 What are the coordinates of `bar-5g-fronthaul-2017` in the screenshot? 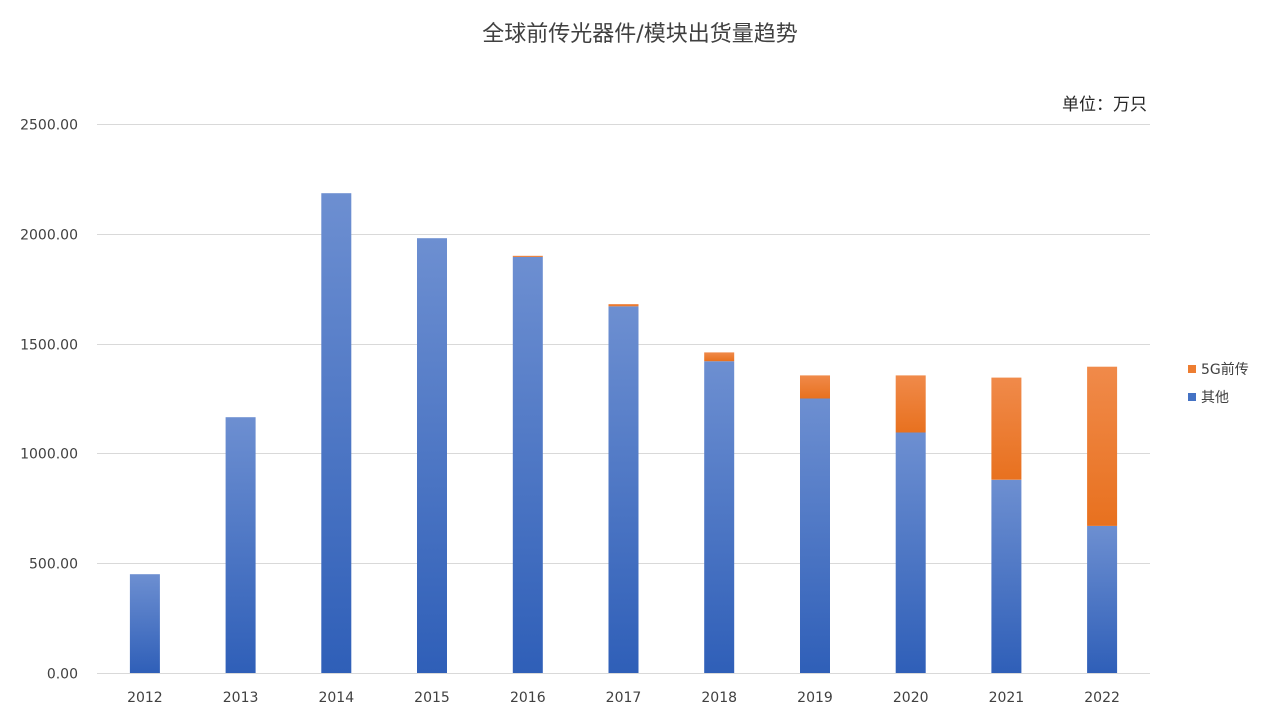 It's located at (623, 305).